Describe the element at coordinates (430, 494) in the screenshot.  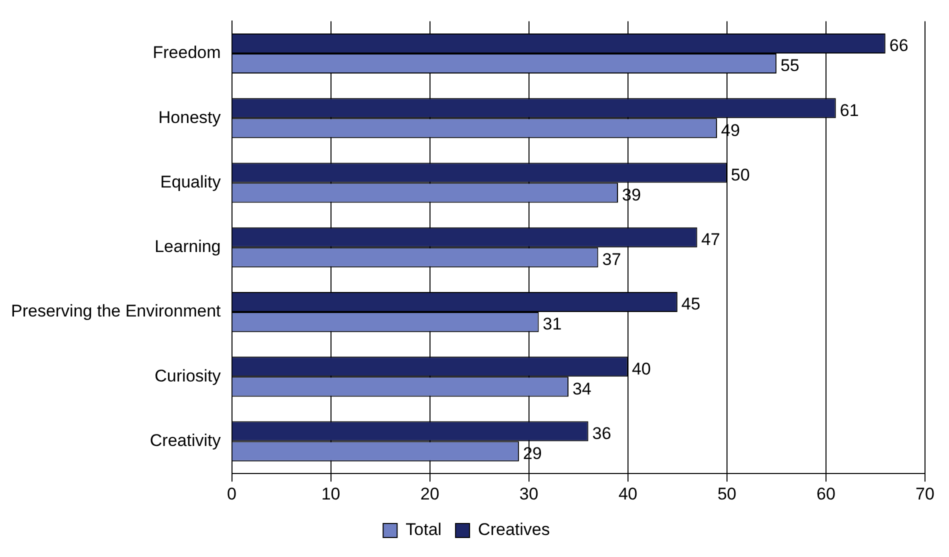
I see `x-tick-label: 20` at that location.